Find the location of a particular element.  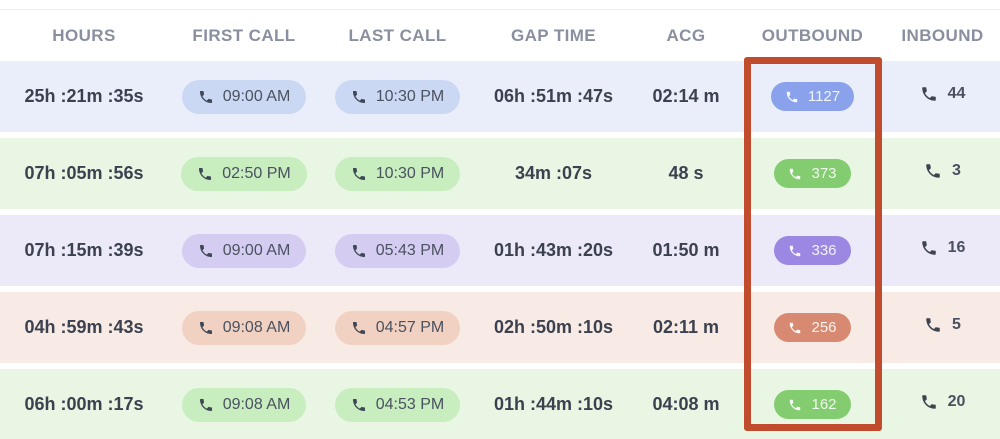

col-header-hours: HOURS is located at coordinates (84, 35).